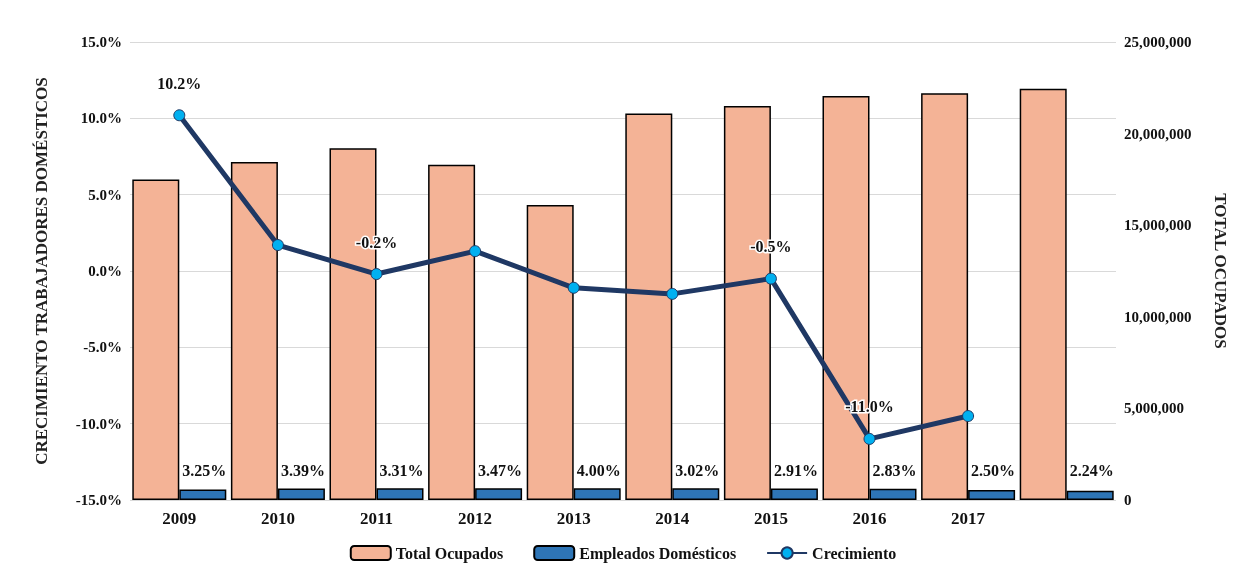  I want to click on annotation: 2.50%, so click(993, 470).